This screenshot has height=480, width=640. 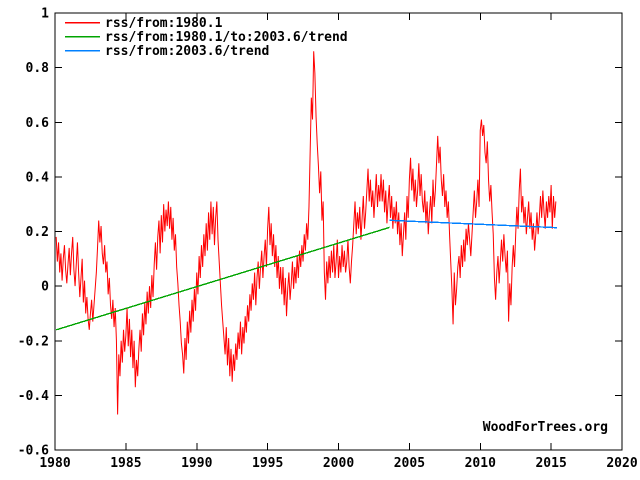 What do you see at coordinates (38, 123) in the screenshot?
I see `y-tick-label: 0.6` at bounding box center [38, 123].